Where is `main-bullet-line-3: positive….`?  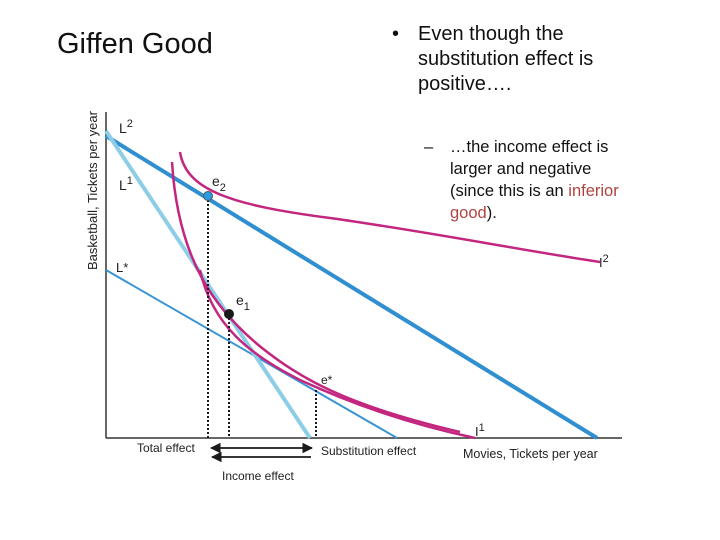
main-bullet-line-3: positive…. is located at coordinates (465, 84).